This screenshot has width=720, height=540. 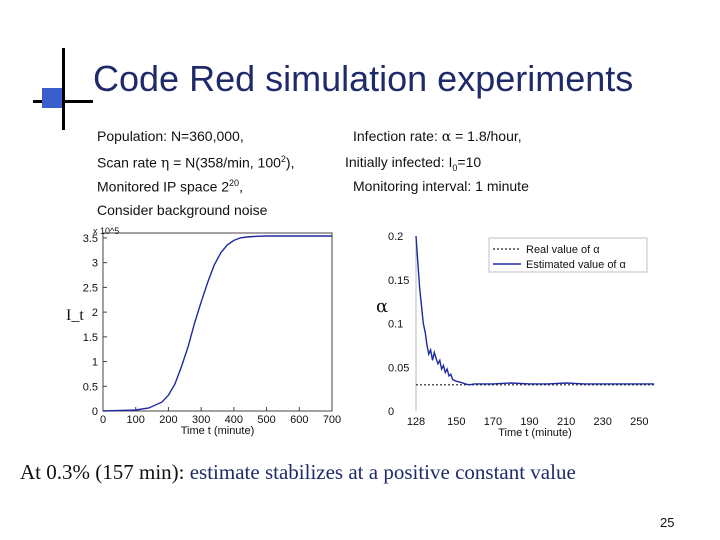 I want to click on legend-label-estimated: Estimated value of α, so click(x=576, y=265).